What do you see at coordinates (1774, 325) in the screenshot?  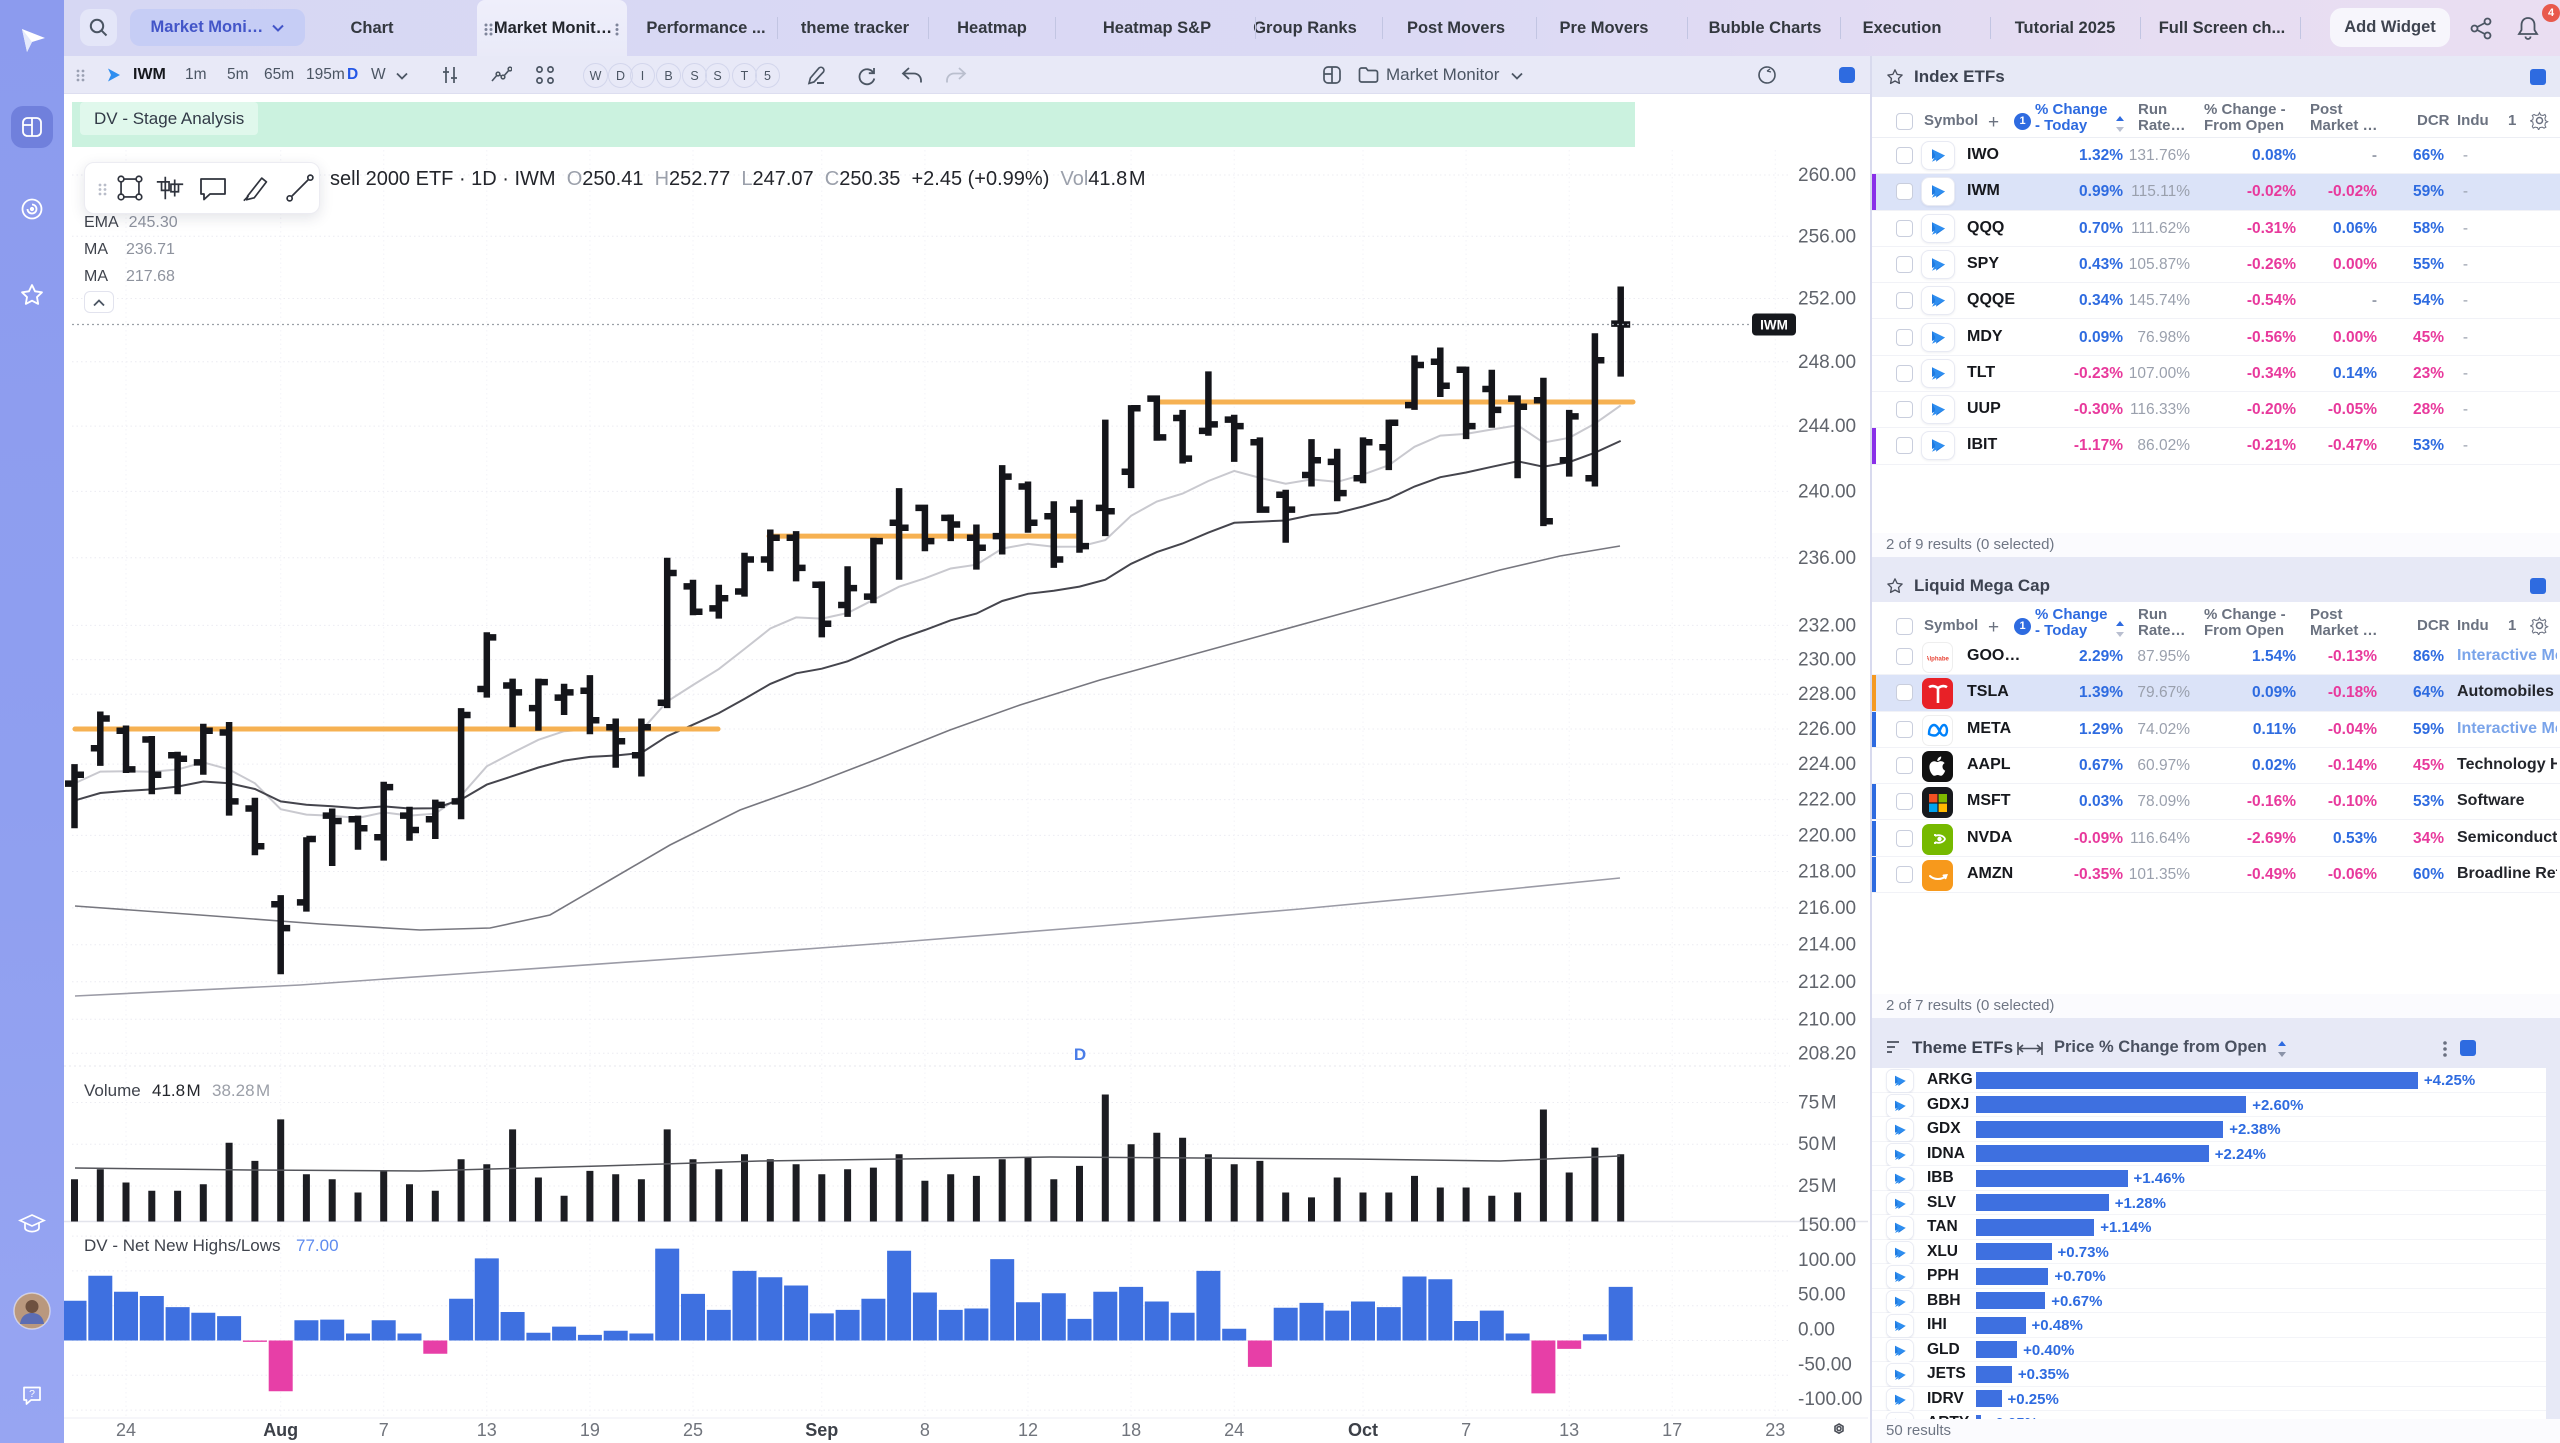 I see `svg-text: IWM` at bounding box center [1774, 325].